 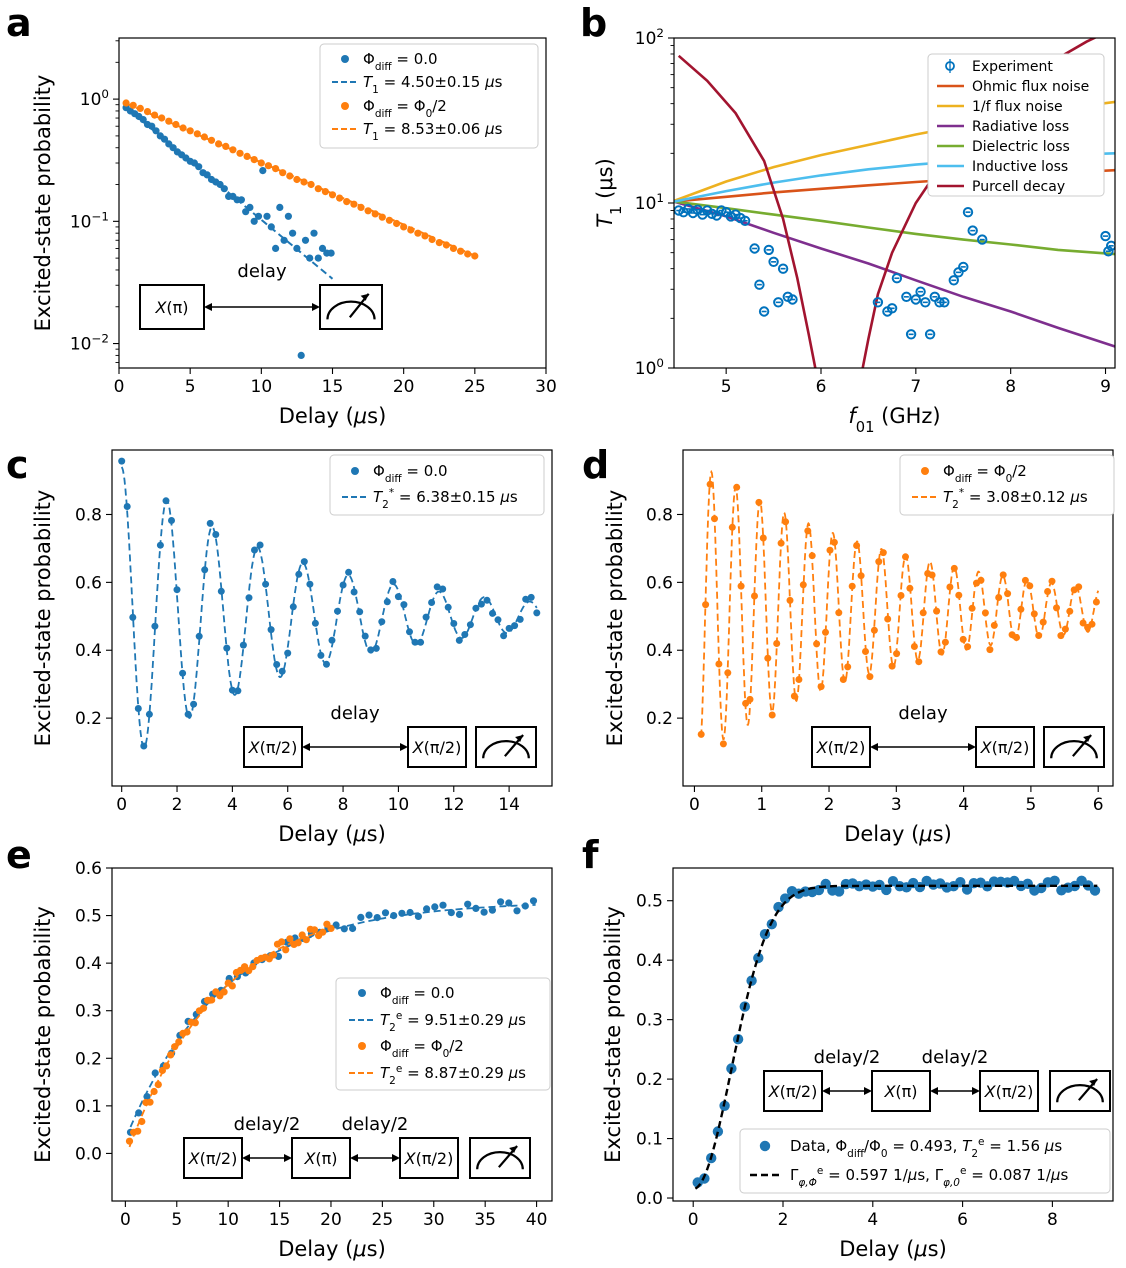 I want to click on panel-letter: c, so click(x=17, y=465).